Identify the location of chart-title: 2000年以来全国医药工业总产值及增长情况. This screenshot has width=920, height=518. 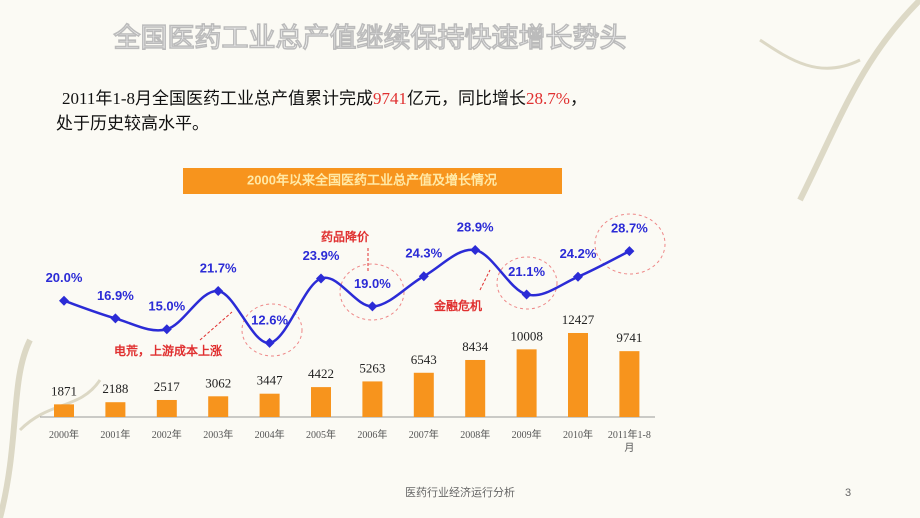
(372, 179).